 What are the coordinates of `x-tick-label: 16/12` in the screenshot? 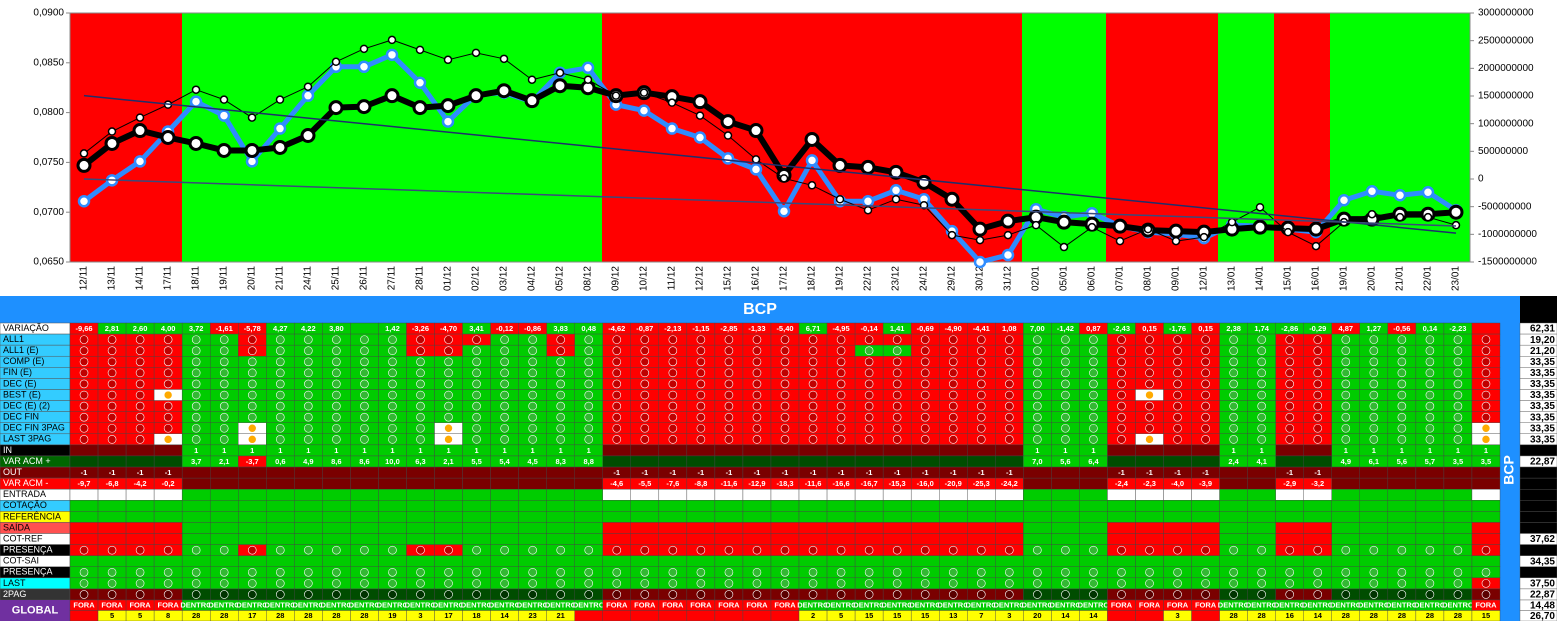 It's located at (756, 278).